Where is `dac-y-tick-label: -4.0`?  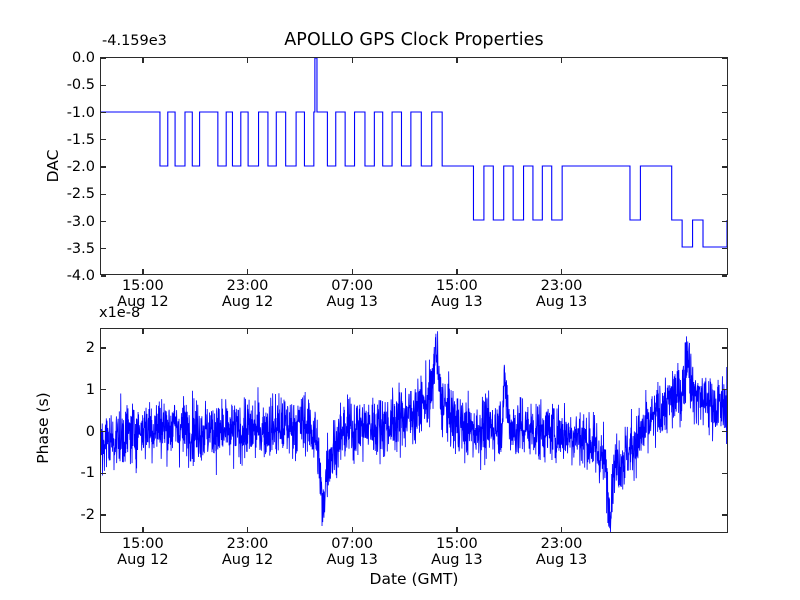
dac-y-tick-label: -4.0 is located at coordinates (80, 276).